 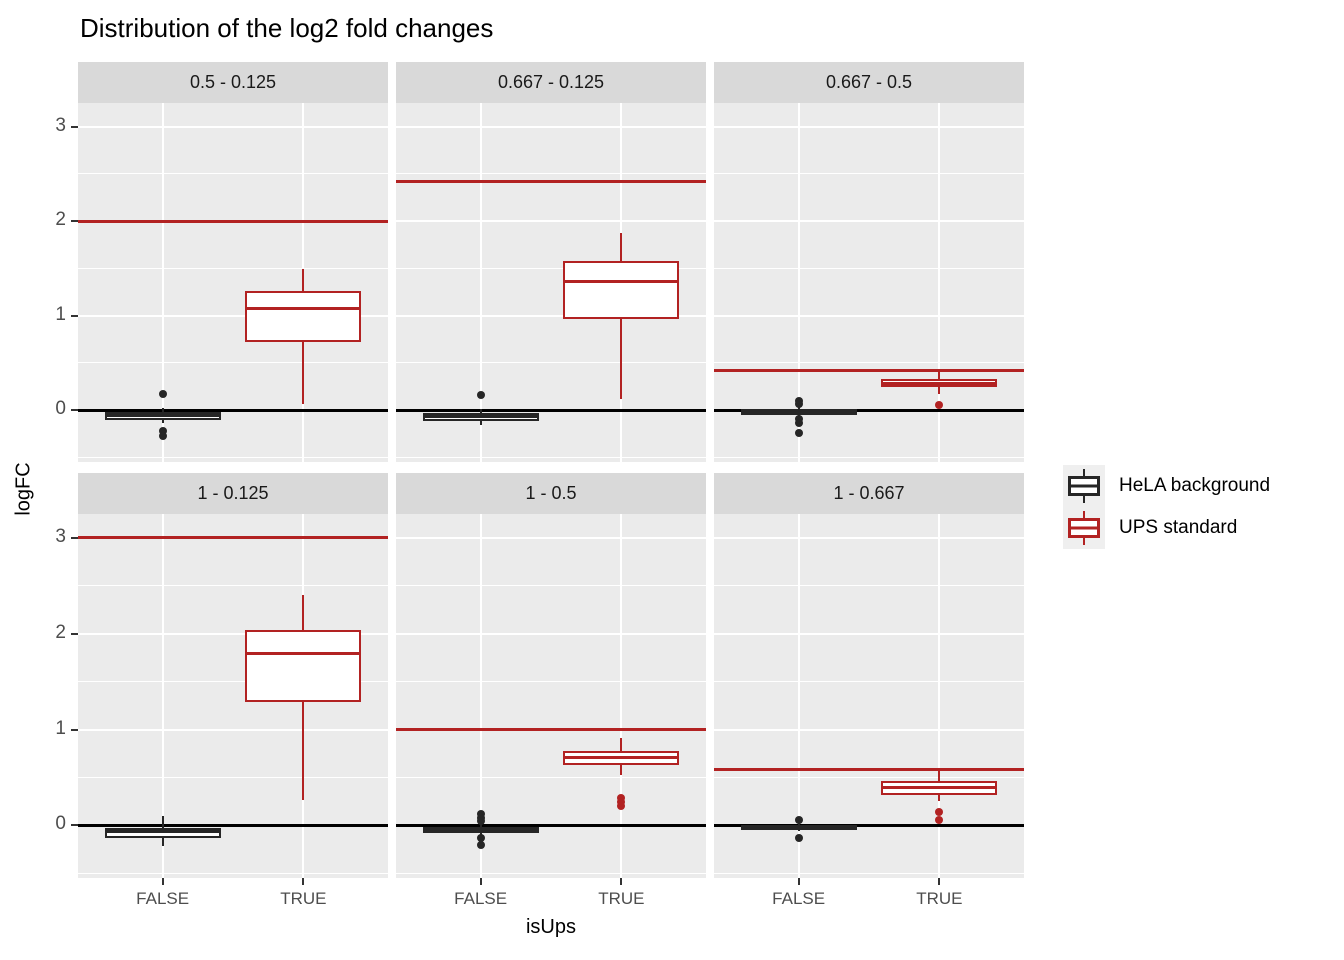 I want to click on legend-key-hela, so click(x=1084, y=486).